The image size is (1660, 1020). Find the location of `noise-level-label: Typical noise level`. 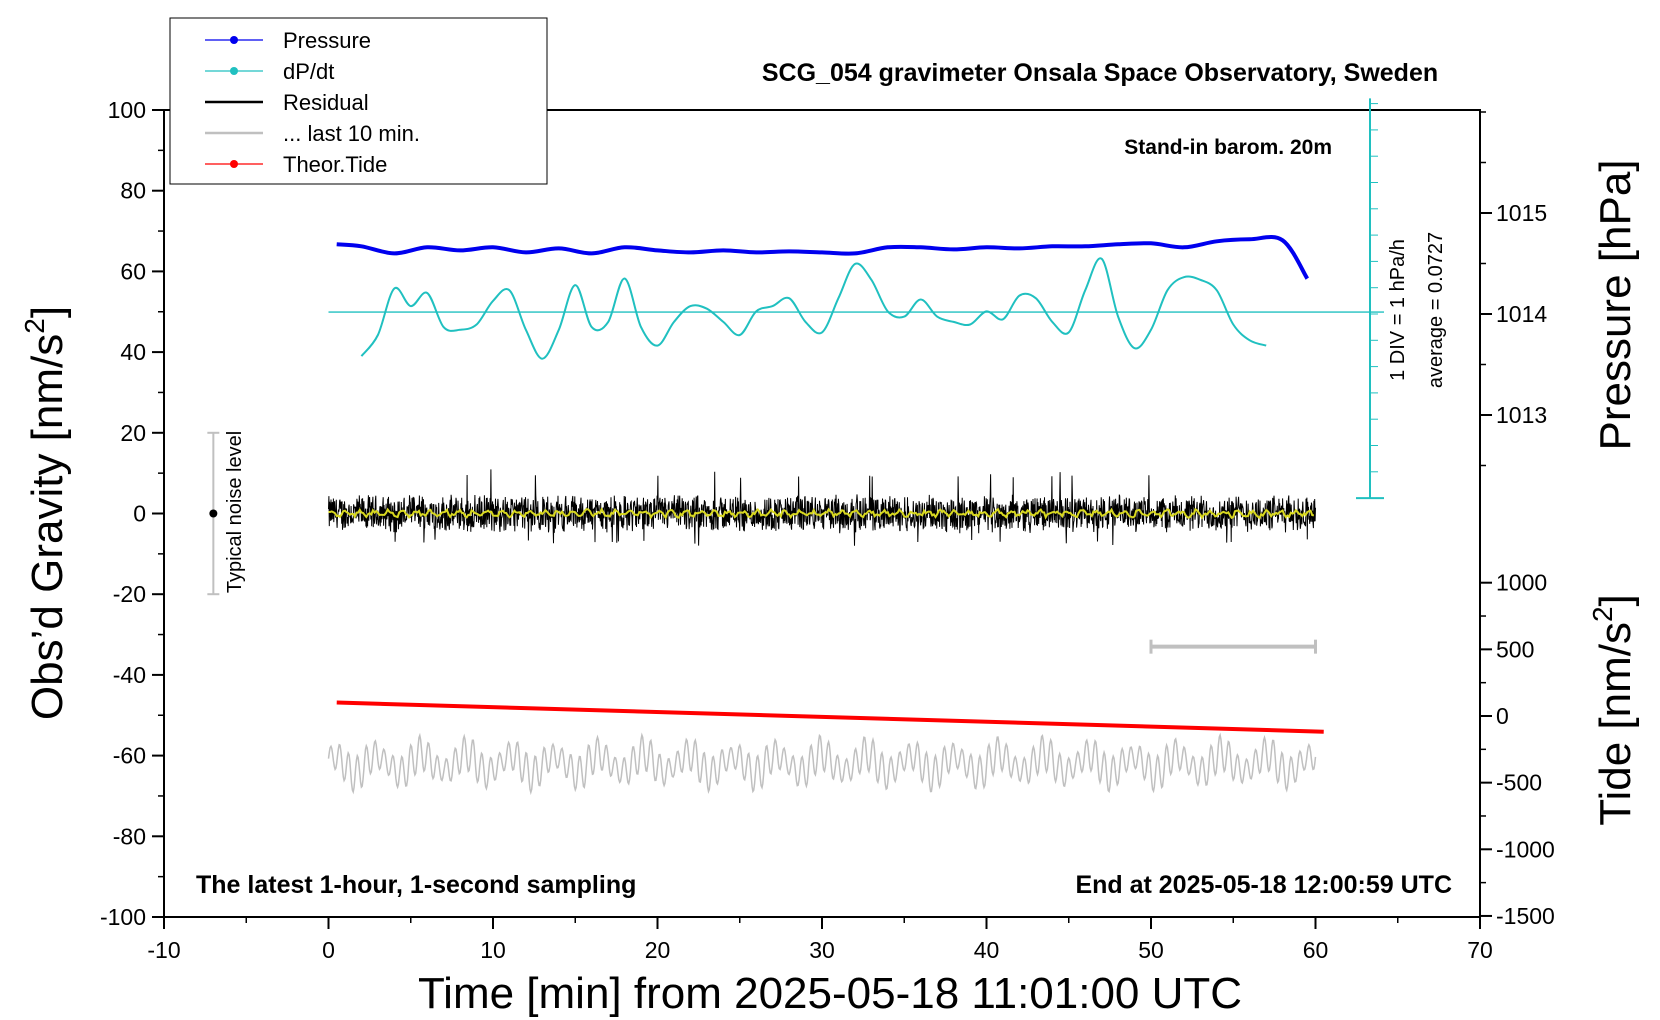

noise-level-label: Typical noise level is located at coordinates (235, 512).